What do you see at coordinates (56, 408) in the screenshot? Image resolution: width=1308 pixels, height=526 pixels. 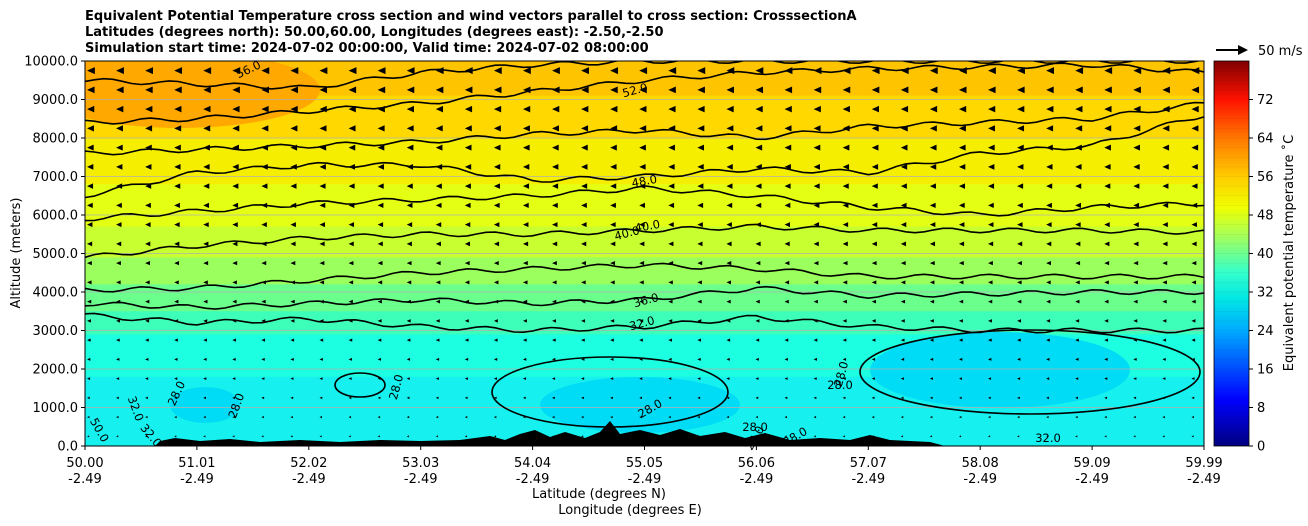 I see `y-tick-label: 1000.0` at bounding box center [56, 408].